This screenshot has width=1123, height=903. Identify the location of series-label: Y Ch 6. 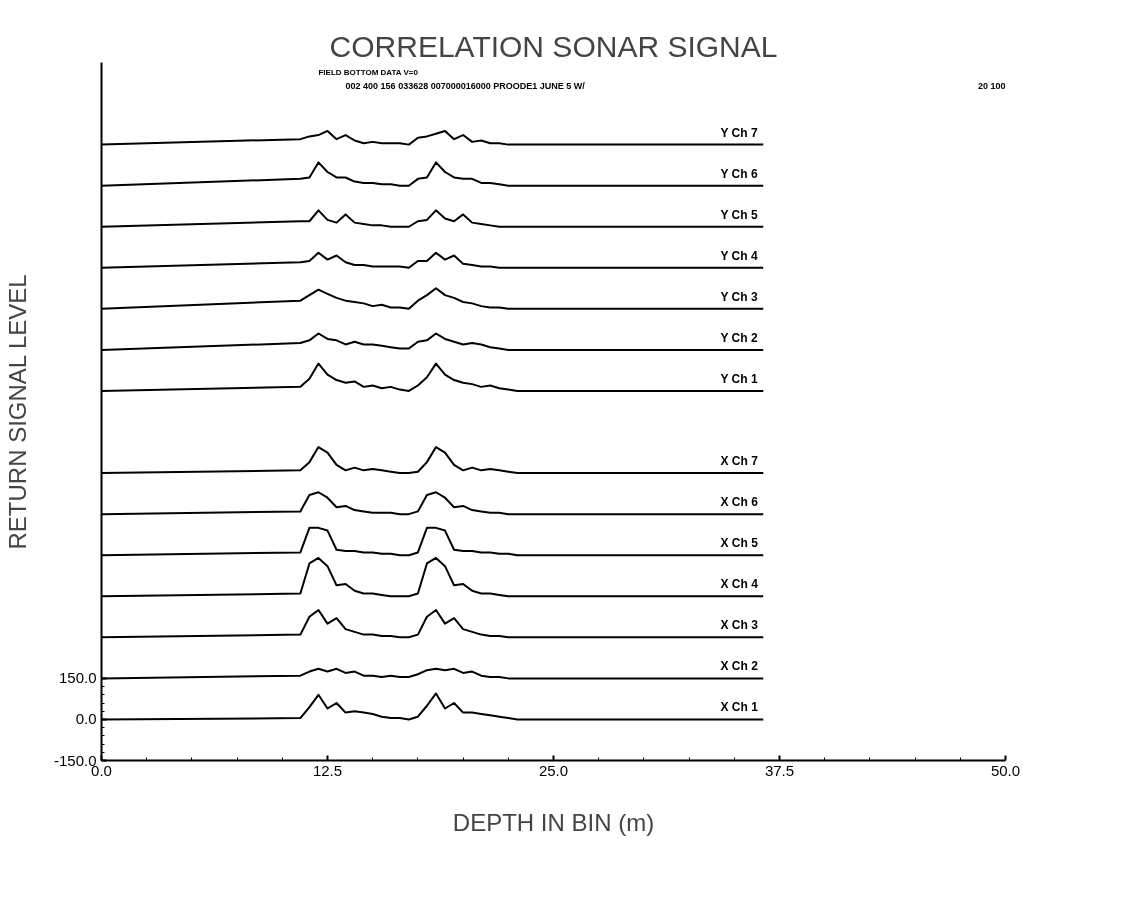
(739, 173).